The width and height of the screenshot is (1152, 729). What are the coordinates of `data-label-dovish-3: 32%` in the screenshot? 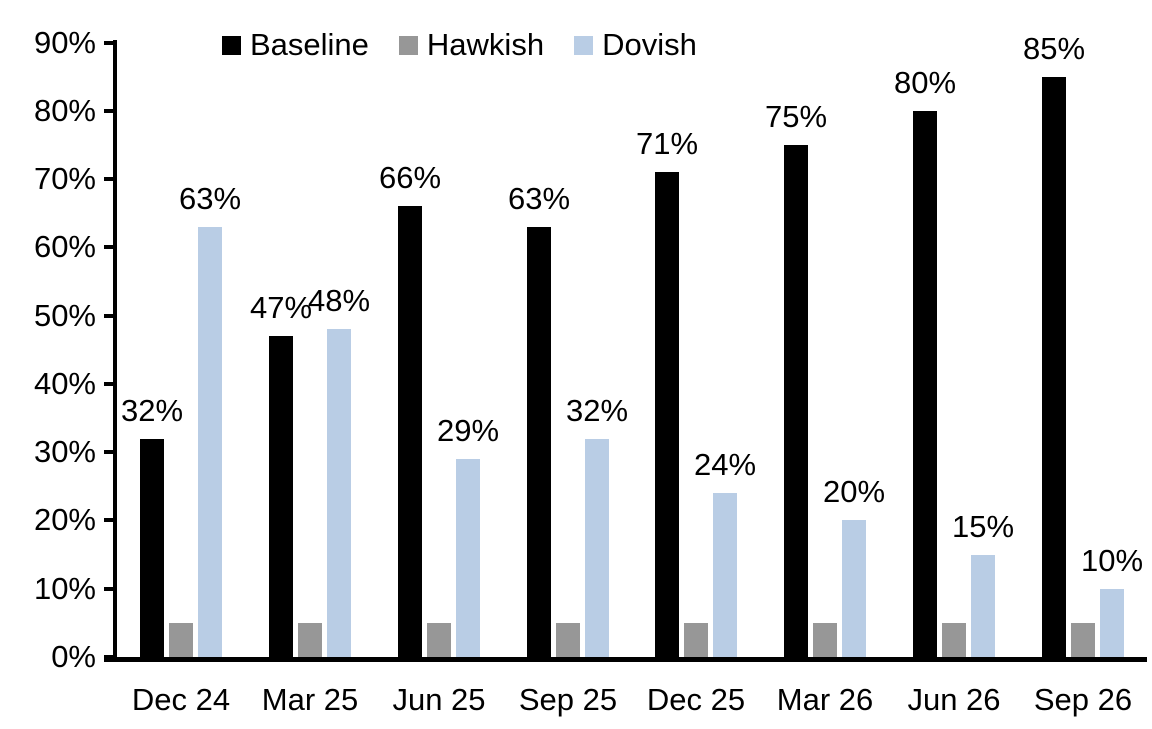 It's located at (597, 410).